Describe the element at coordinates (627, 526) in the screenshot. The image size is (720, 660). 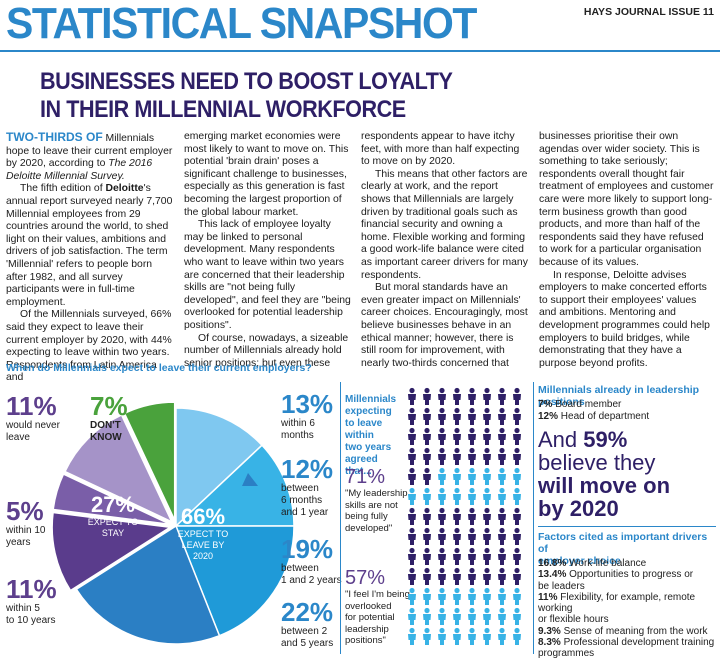
I see `factors-rule` at that location.